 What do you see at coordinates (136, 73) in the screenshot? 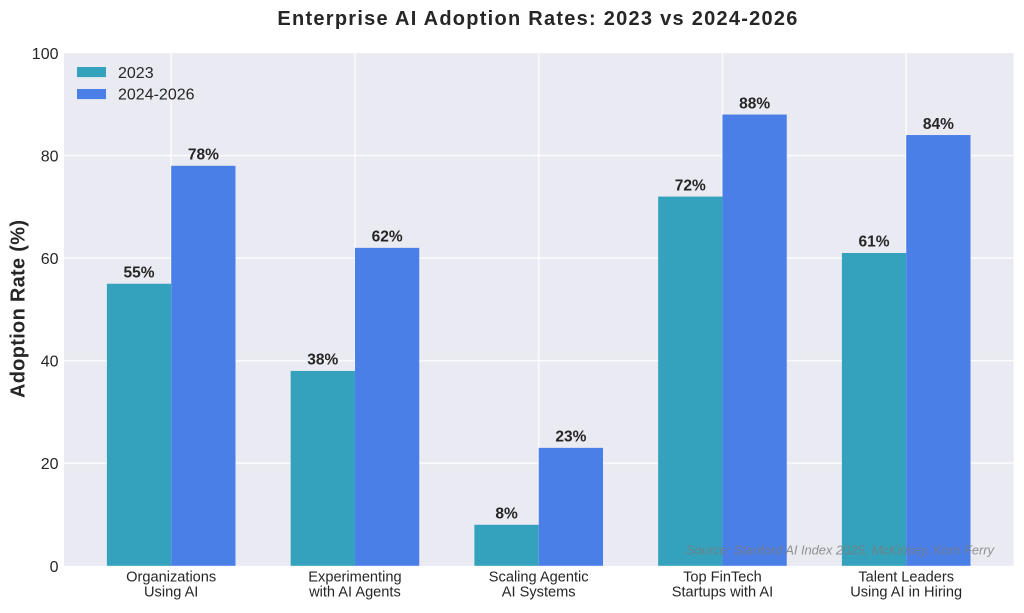
I see `svg-text: 2023` at bounding box center [136, 73].